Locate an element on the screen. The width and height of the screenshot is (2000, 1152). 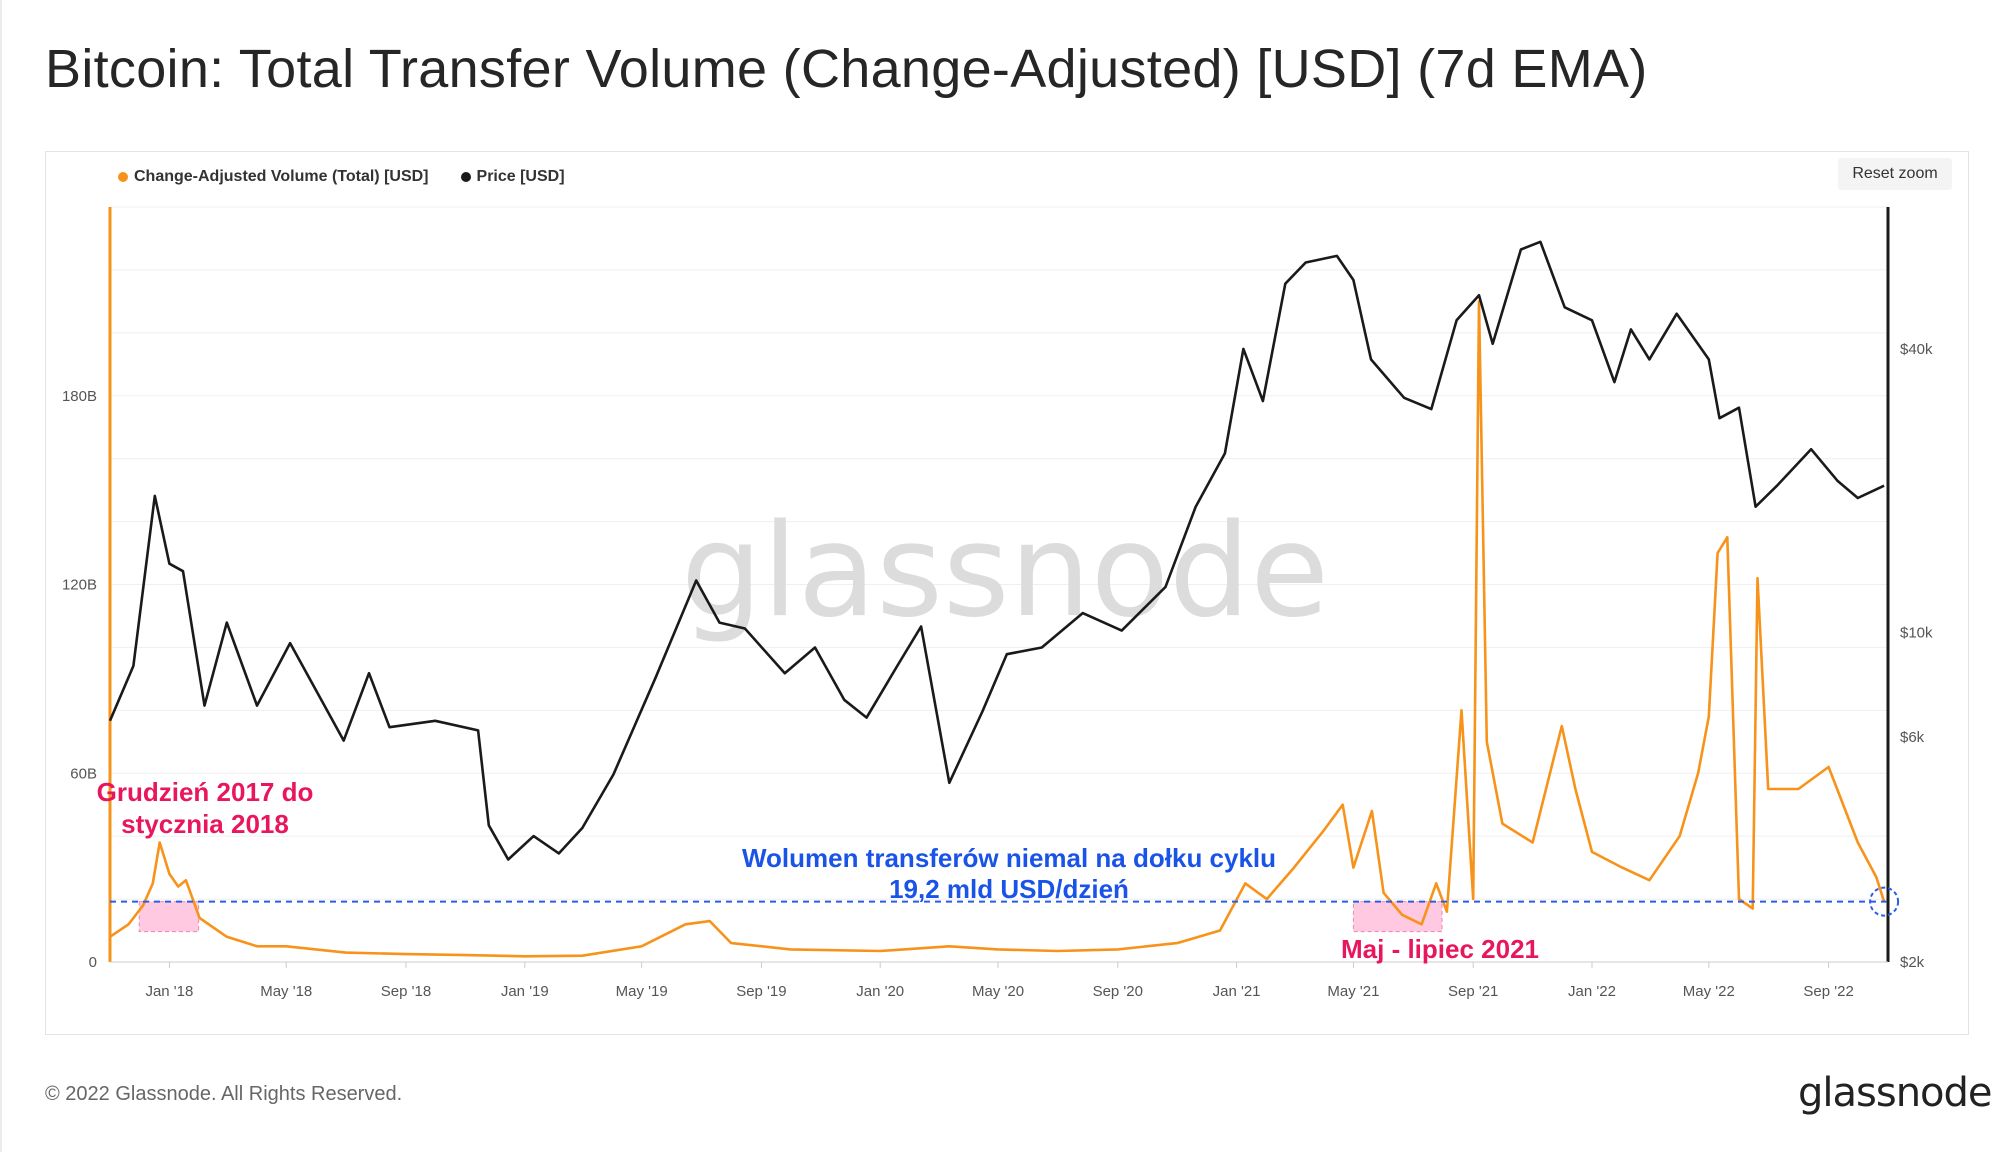
annotation-dec2017-line1: Grudzień 2017 do is located at coordinates (205, 792).